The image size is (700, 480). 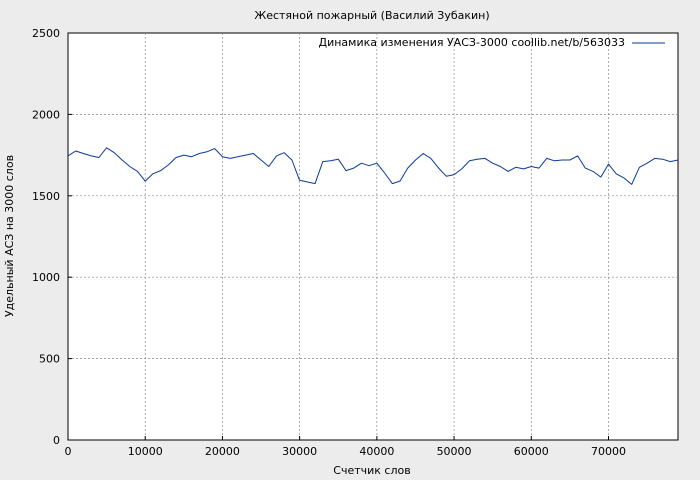 What do you see at coordinates (608, 451) in the screenshot?
I see `x-tick-label: 70000` at bounding box center [608, 451].